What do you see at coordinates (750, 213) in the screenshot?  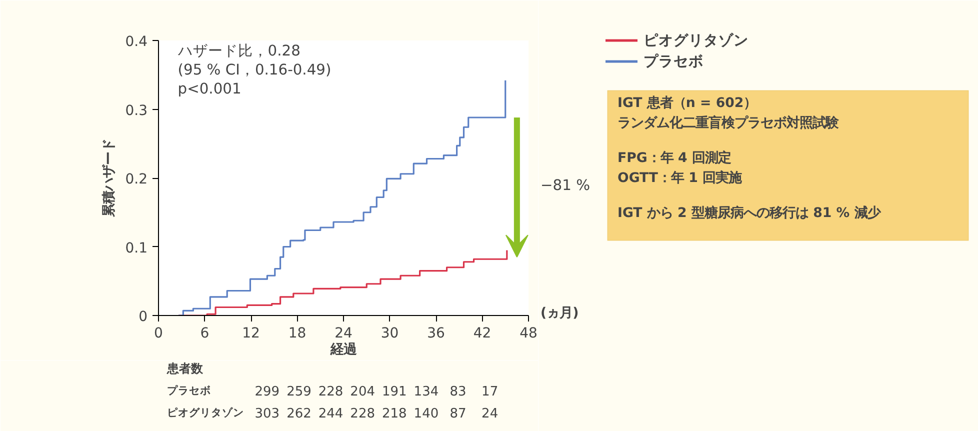 I see `text: IGT から 2 型糖尿病への移行は 81 % 減少` at bounding box center [750, 213].